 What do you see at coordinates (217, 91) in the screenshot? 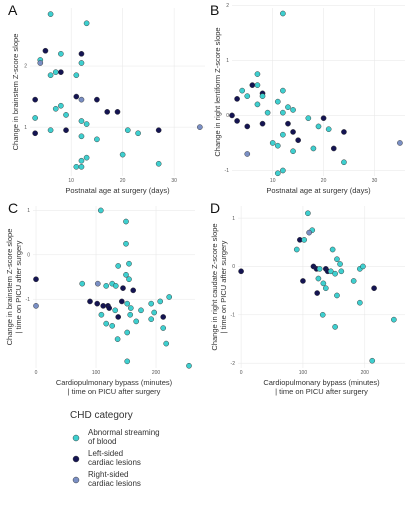
I see `y-axis-title: Change in right lentiform Z-score slope` at bounding box center [217, 91].